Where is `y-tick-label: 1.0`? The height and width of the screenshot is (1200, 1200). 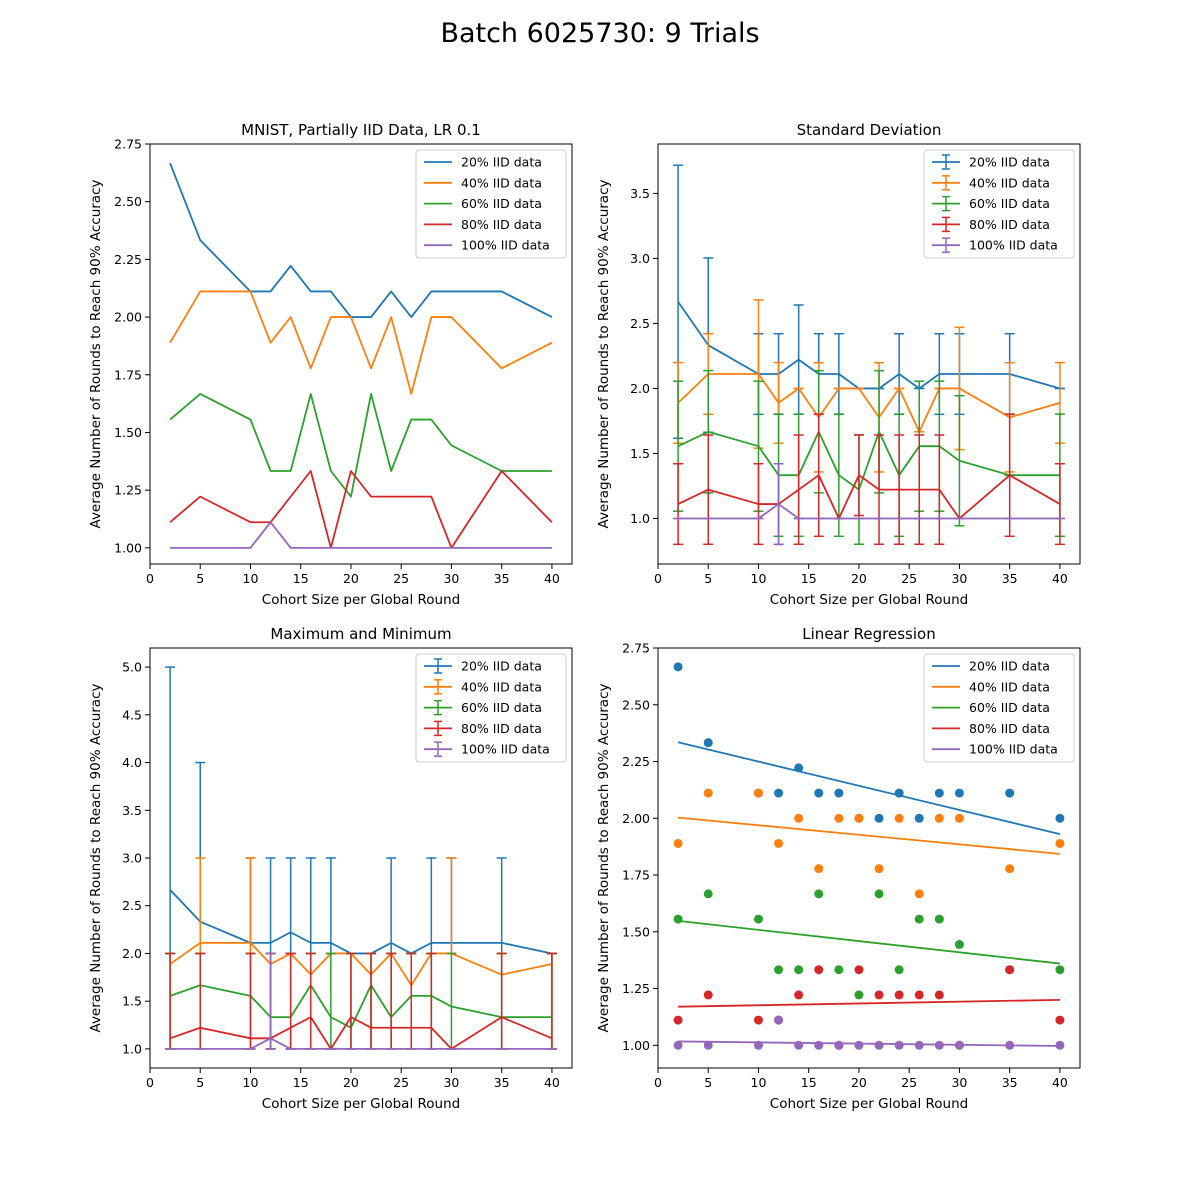 y-tick-label: 1.0 is located at coordinates (640, 518).